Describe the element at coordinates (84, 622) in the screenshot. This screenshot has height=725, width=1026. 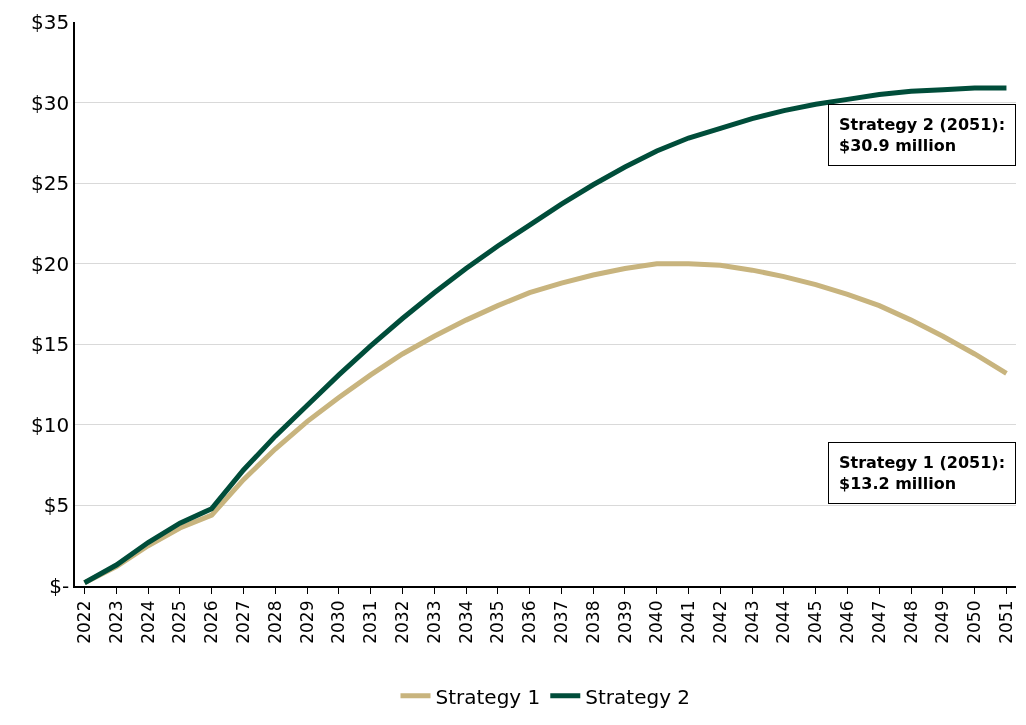
I see `x-tick-label: 2022` at that location.